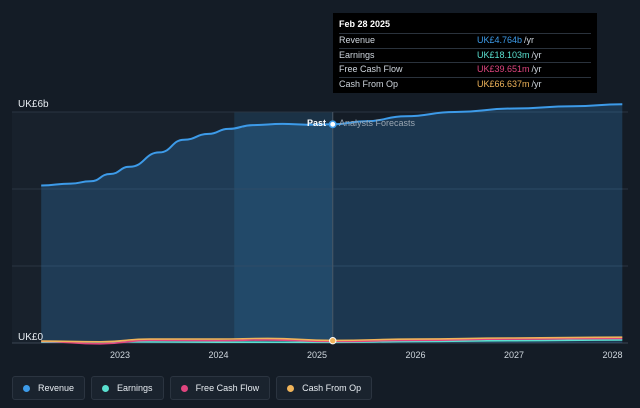  I want to click on legend-item-earnings: Earnings, so click(127, 388).